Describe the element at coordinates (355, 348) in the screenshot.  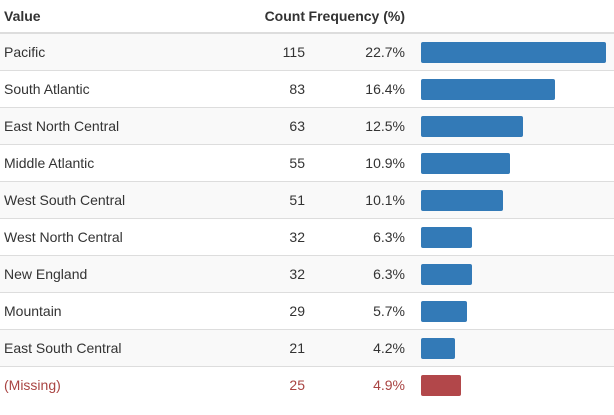
I see `row-frequency: 4.2%` at that location.